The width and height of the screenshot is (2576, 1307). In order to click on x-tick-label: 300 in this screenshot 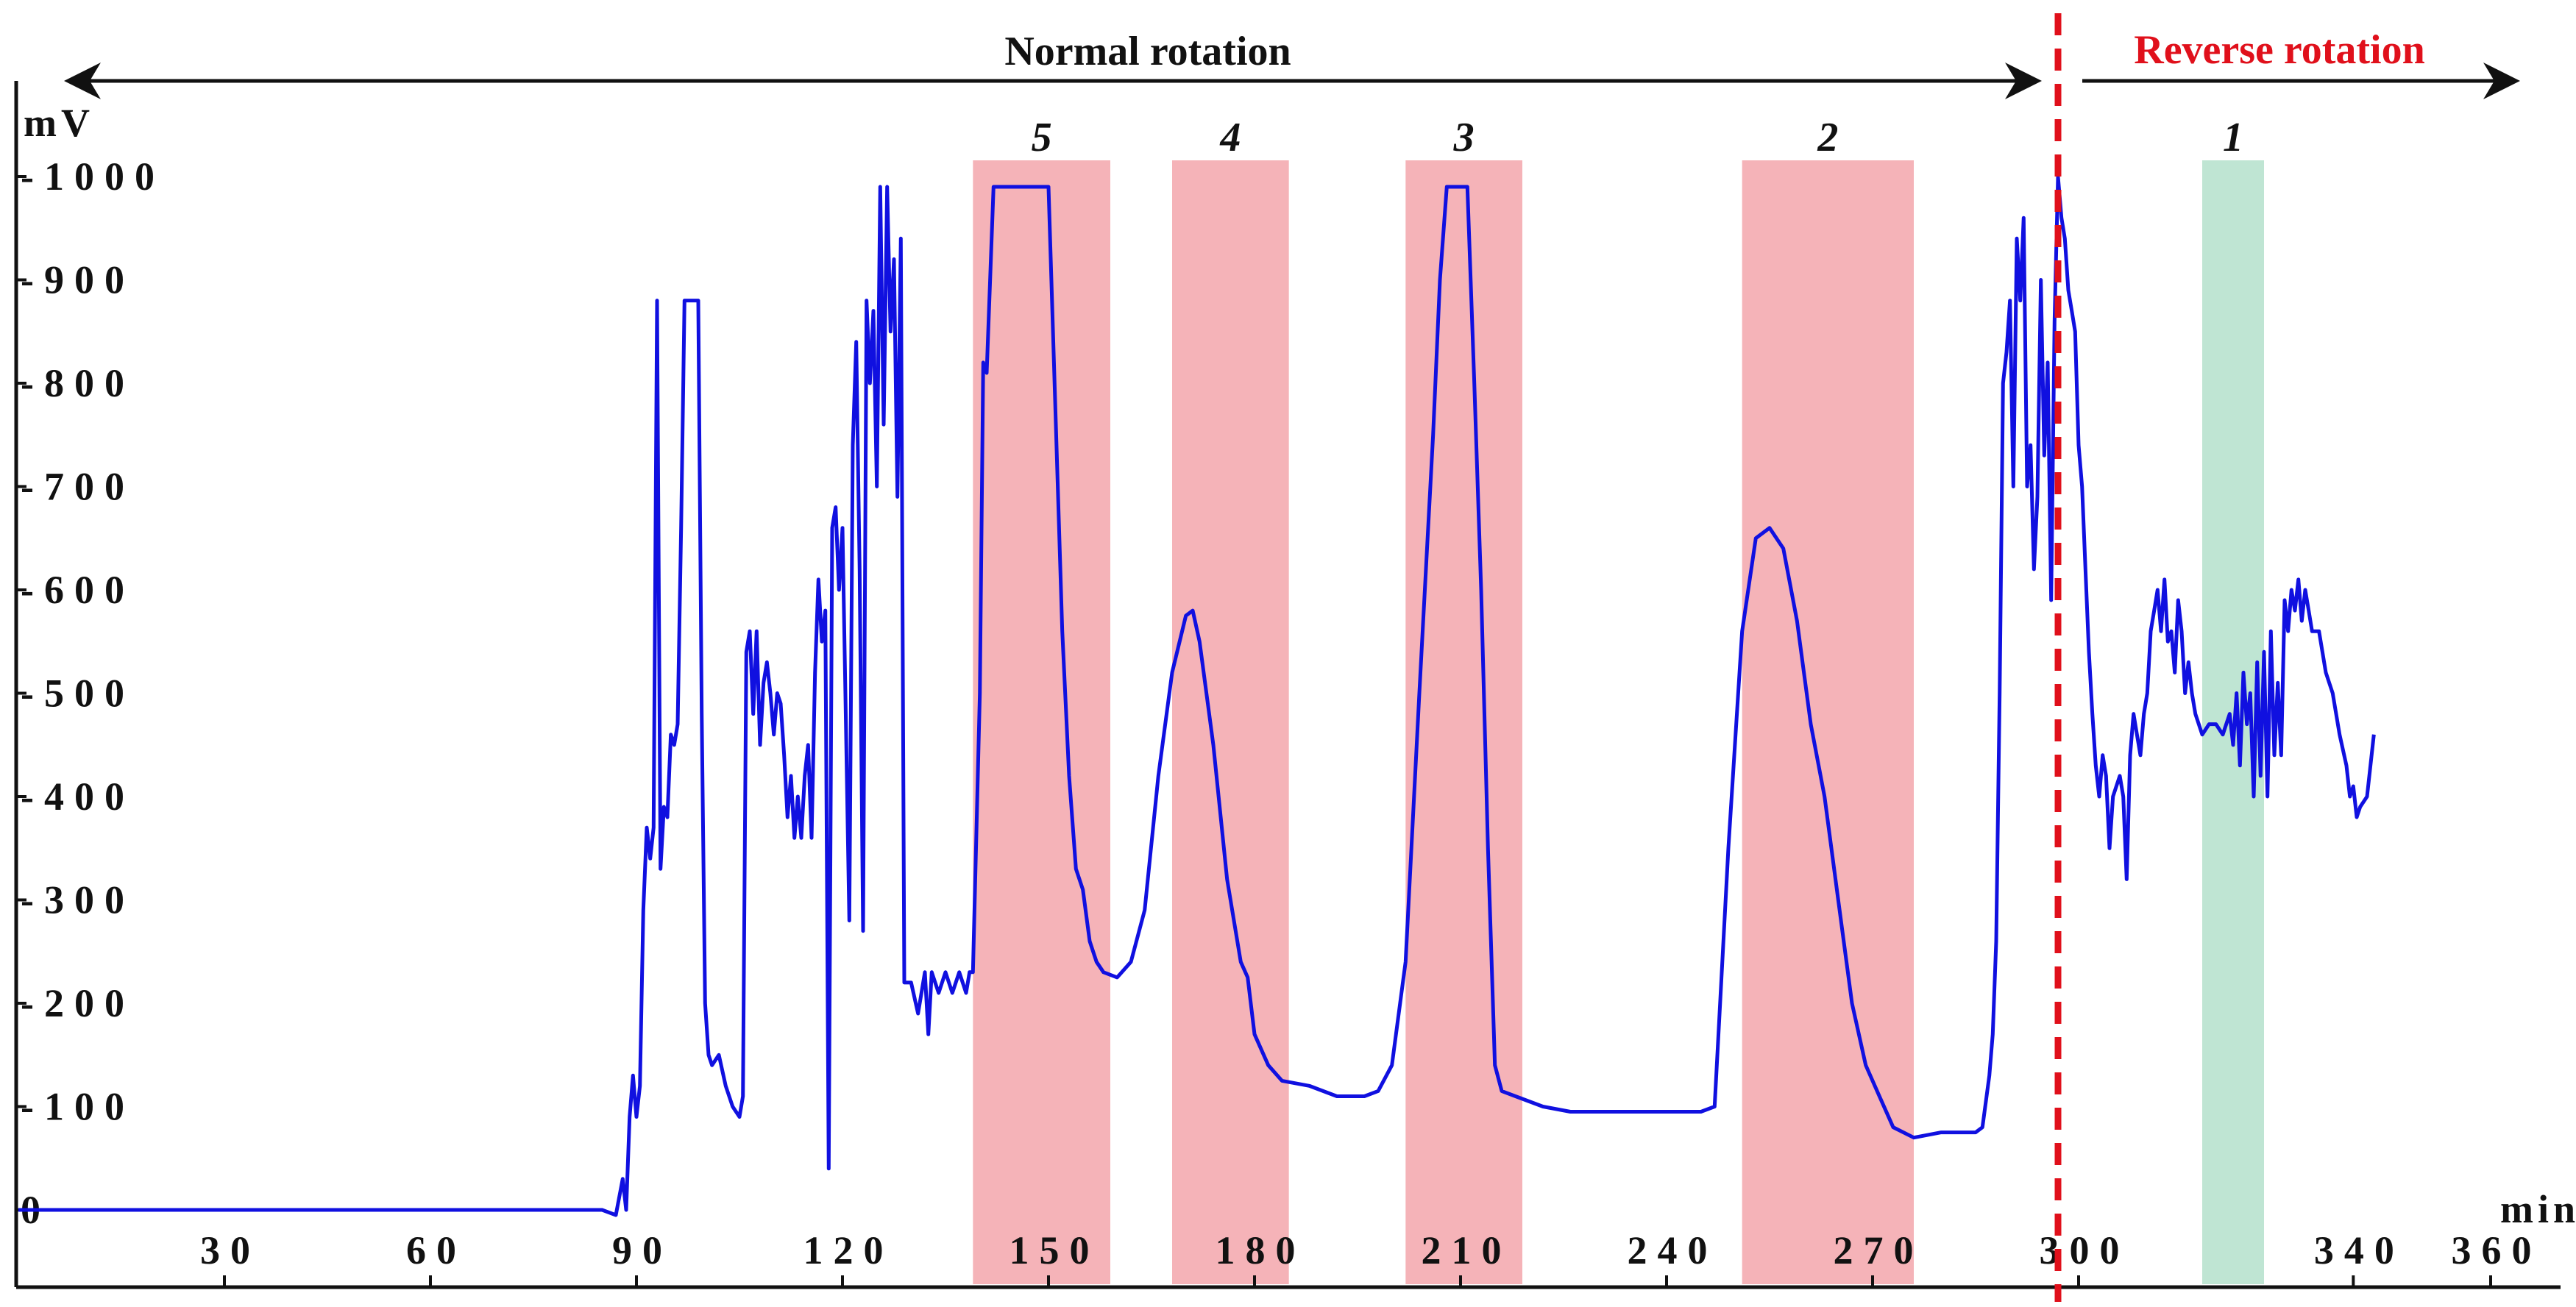, I will do `click(2085, 1250)`.